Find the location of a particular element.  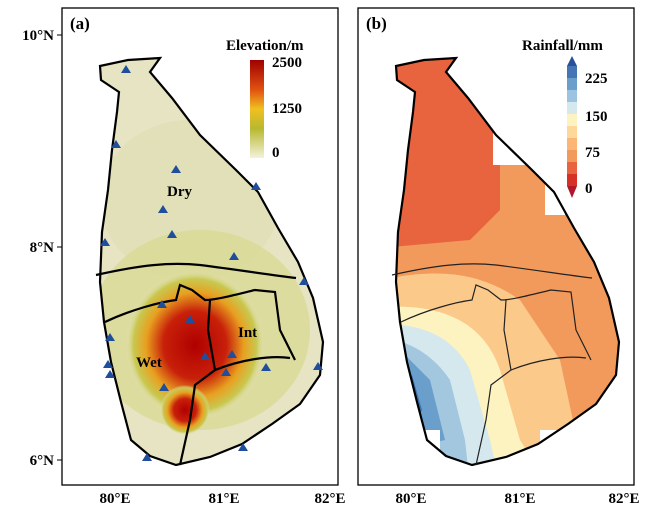

panel-label: (a) is located at coordinates (80, 23).